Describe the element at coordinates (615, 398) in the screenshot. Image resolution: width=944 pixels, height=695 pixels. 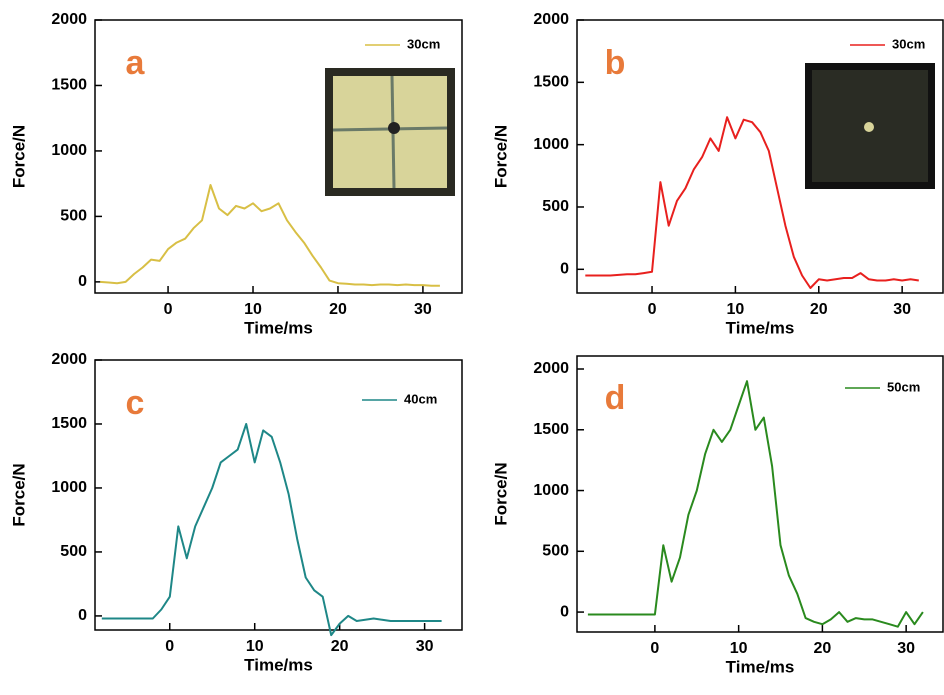
I see `panel-letter: d` at that location.